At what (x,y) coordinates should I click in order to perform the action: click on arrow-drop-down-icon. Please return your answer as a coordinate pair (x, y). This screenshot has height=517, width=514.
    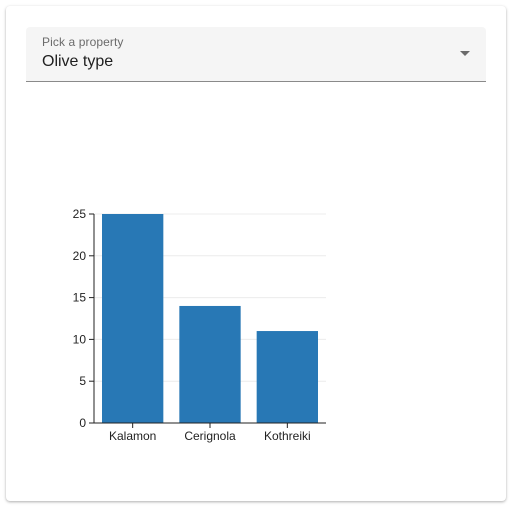
    Looking at the image, I should click on (465, 53).